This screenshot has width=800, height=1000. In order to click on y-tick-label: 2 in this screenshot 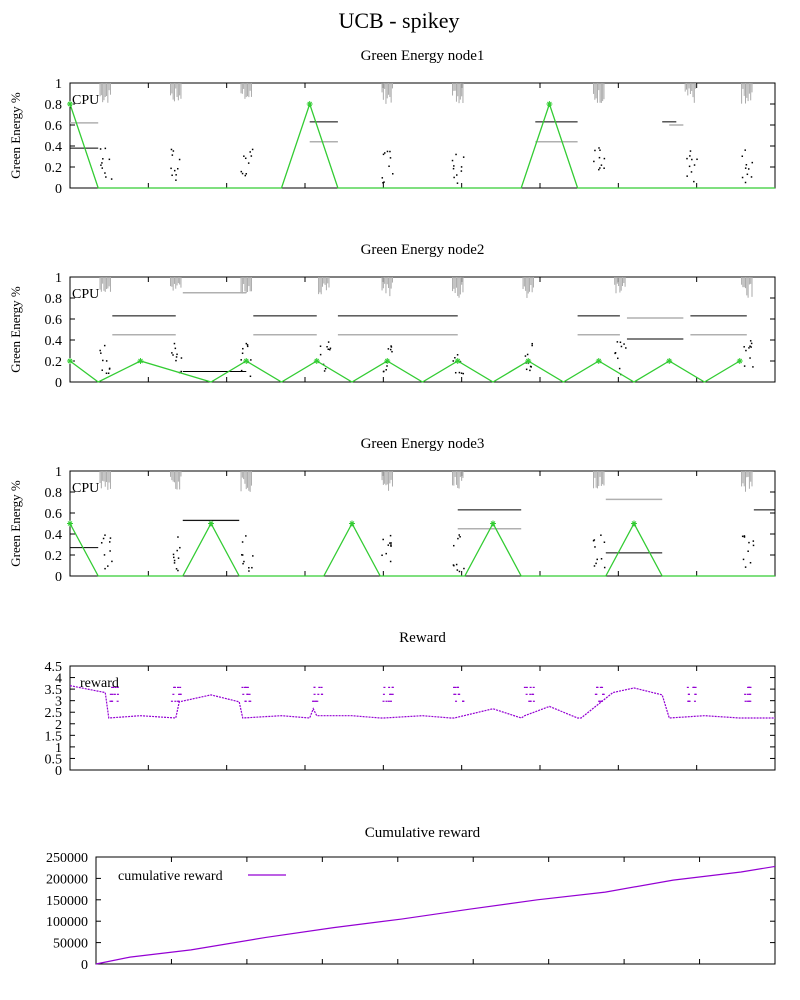, I will do `click(58, 725)`.